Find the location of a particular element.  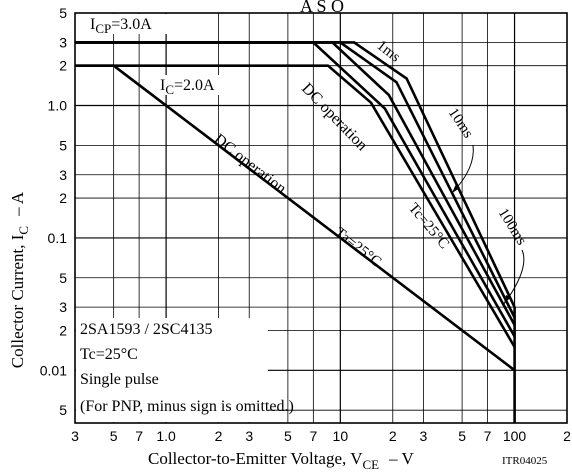

y-axis-label-unit: – A is located at coordinates (17, 204).